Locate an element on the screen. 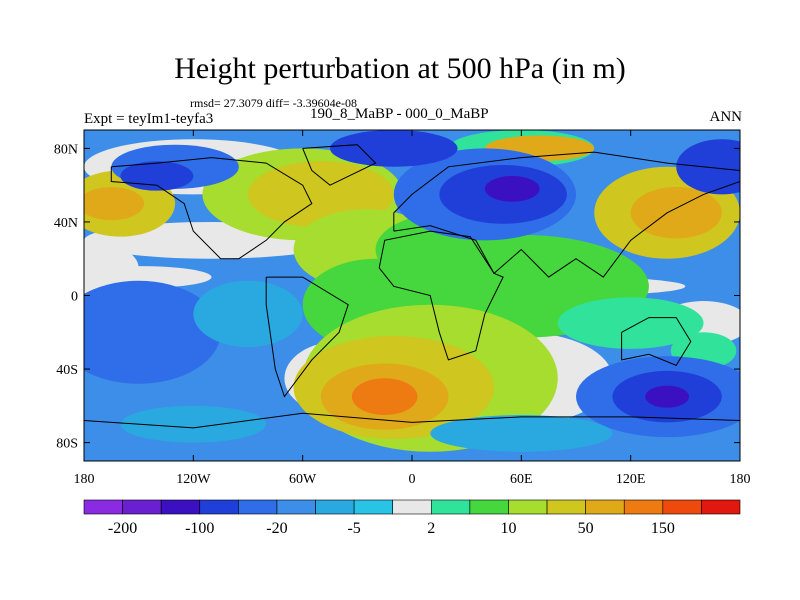  stats-label: rmsd= 27.3079 diff= -3.39604e-08 is located at coordinates (273, 103).